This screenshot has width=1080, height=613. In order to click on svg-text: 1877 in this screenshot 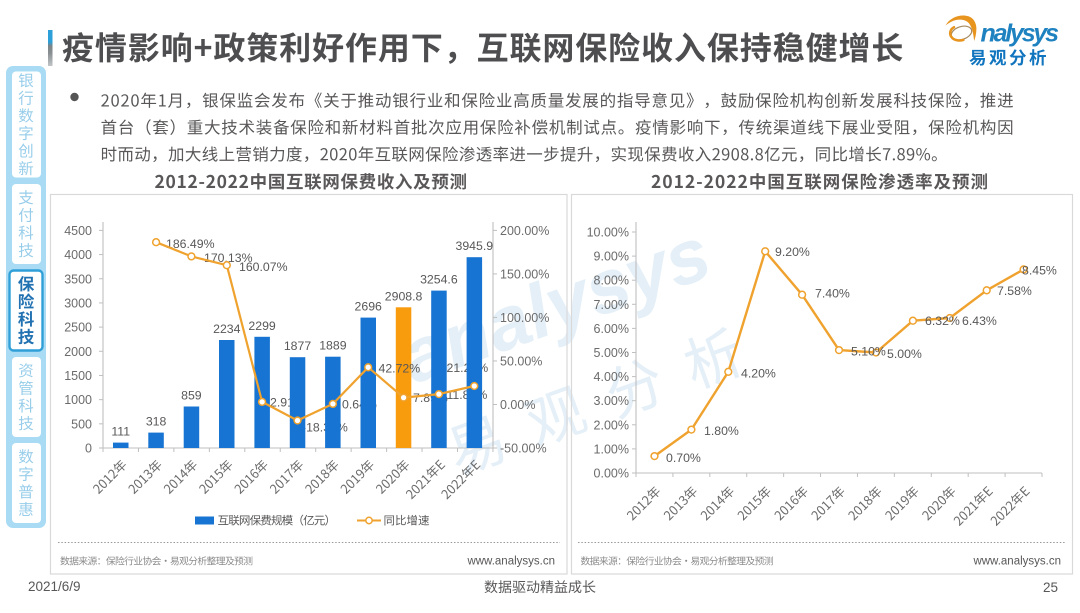, I will do `click(298, 346)`.